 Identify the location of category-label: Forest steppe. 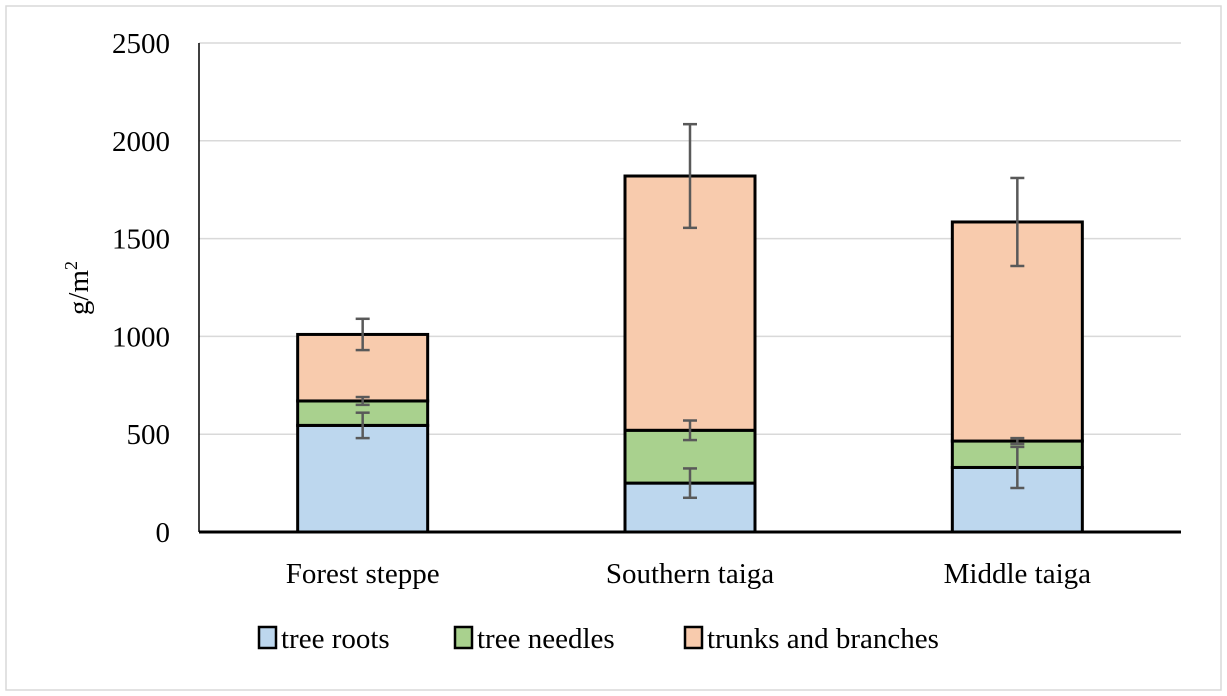
(363, 574).